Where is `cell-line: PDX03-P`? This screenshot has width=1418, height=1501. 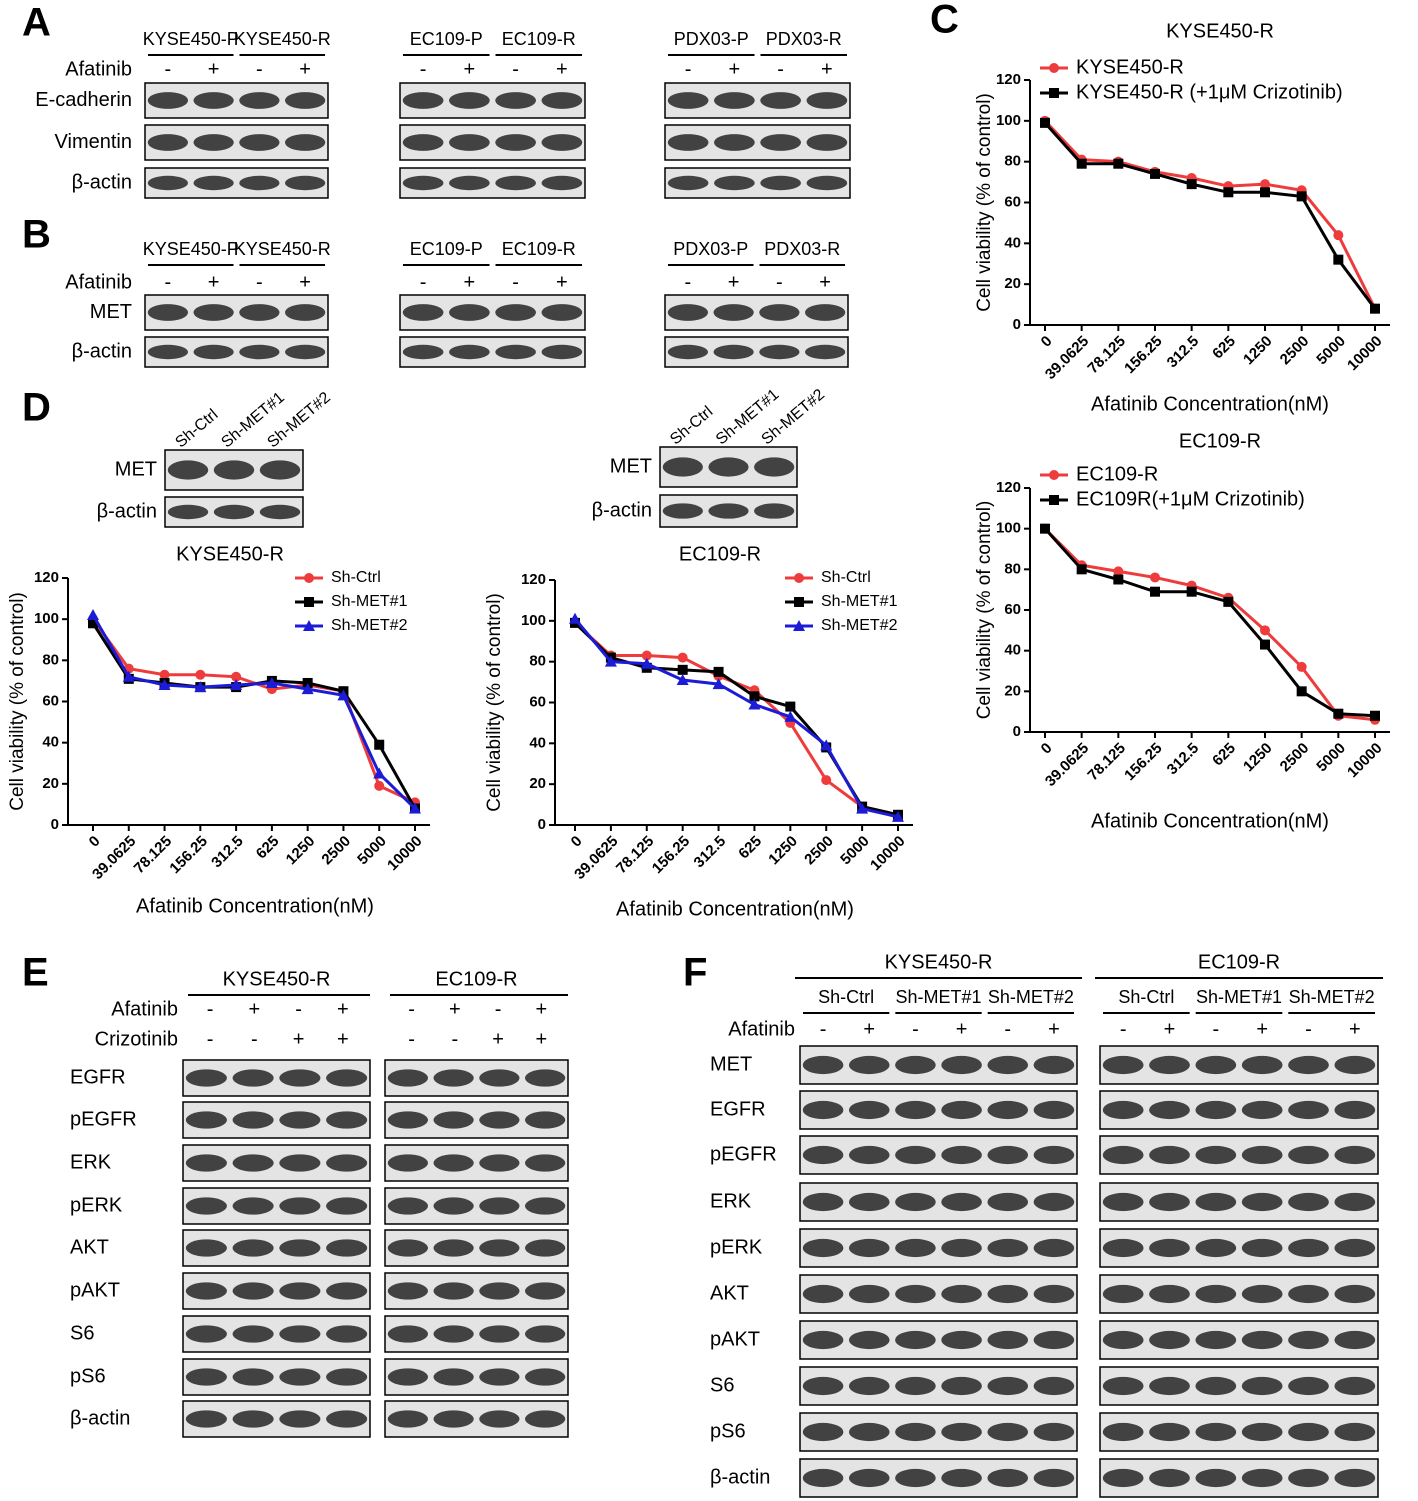
cell-line: PDX03-P is located at coordinates (710, 249).